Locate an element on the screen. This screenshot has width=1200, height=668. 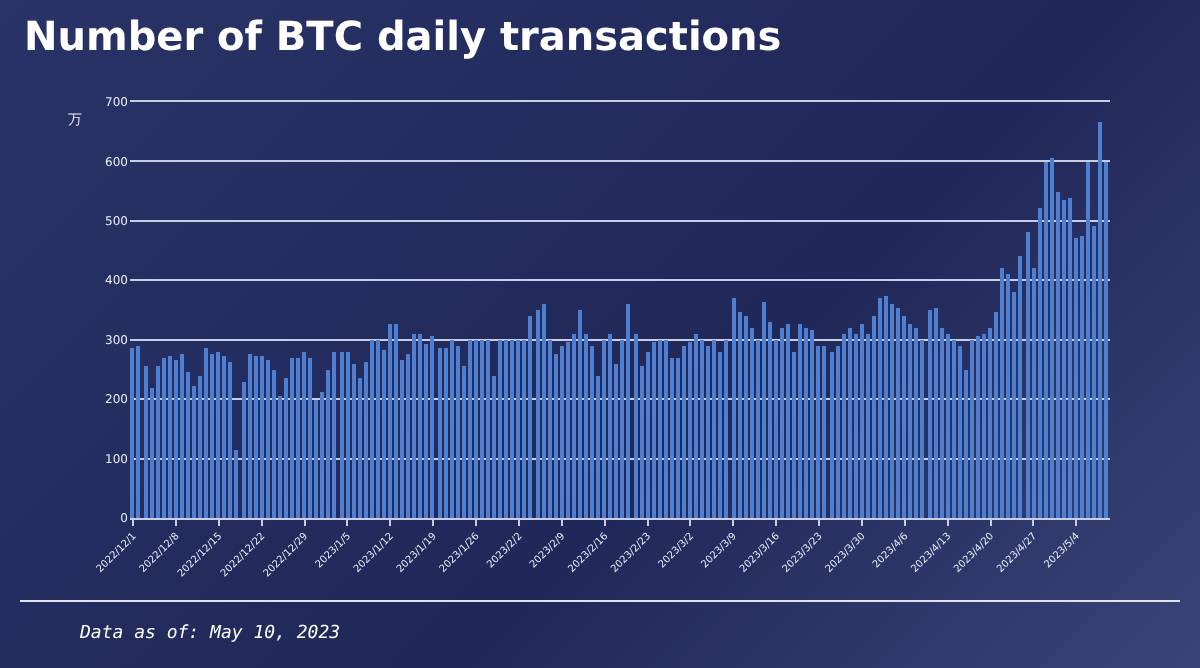
chart-title: Number of BTC daily transactions is located at coordinates (403, 36).